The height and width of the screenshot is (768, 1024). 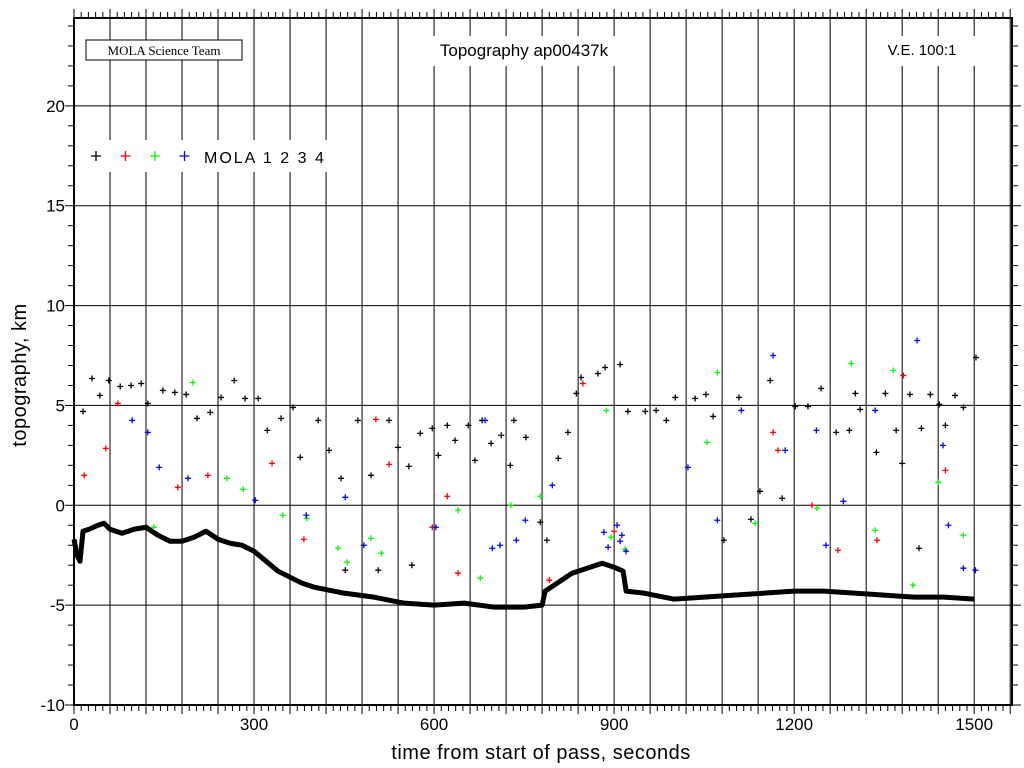 What do you see at coordinates (60, 405) in the screenshot?
I see `y-tick-label: 5` at bounding box center [60, 405].